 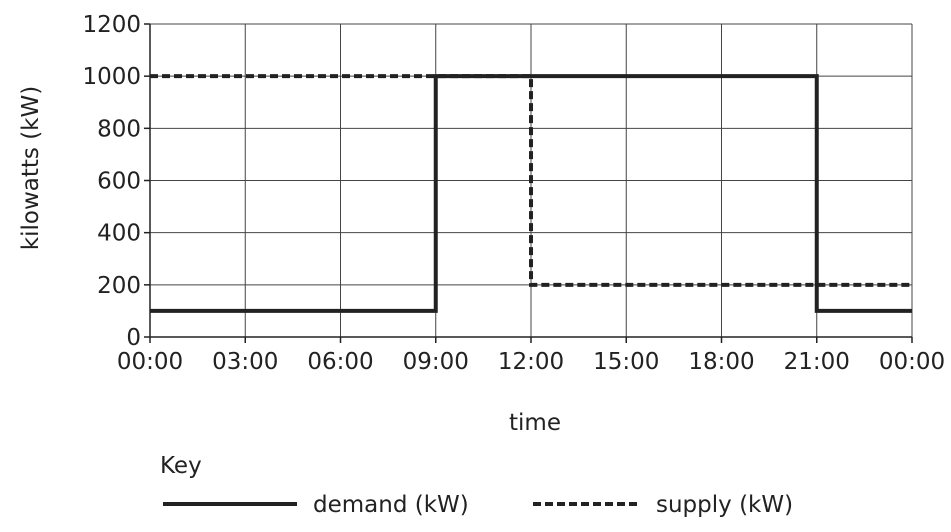 I want to click on y-tick-label: 600, so click(x=119, y=182).